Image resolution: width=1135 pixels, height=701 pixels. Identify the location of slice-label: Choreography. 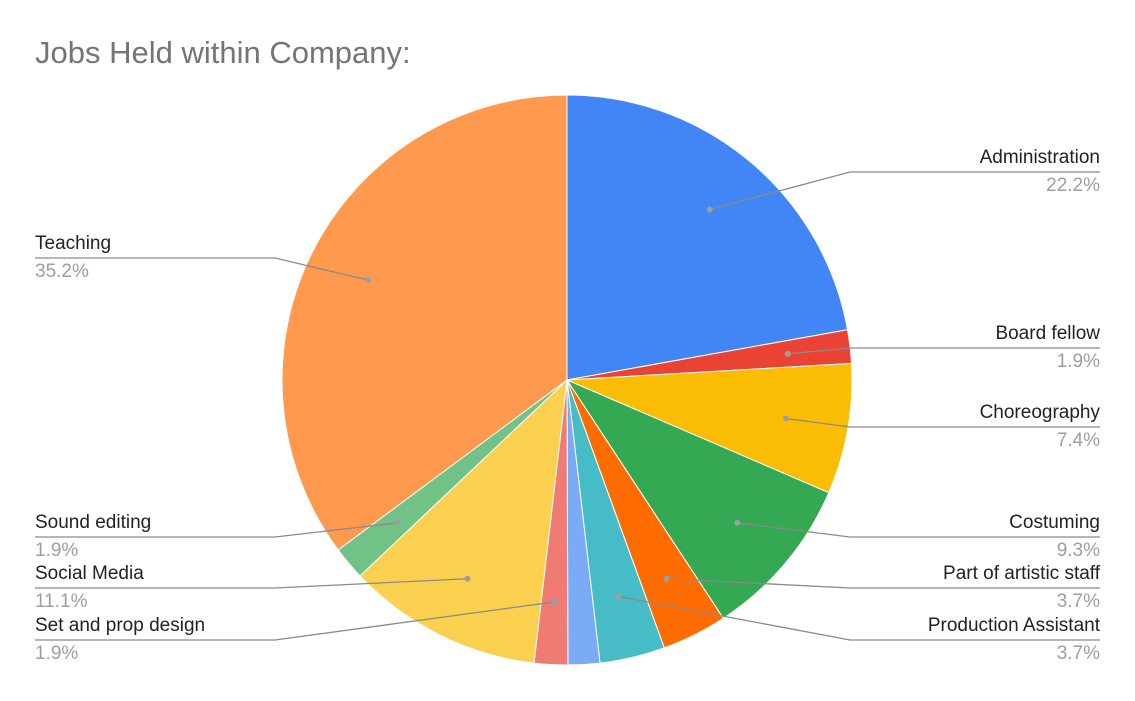
(1040, 412).